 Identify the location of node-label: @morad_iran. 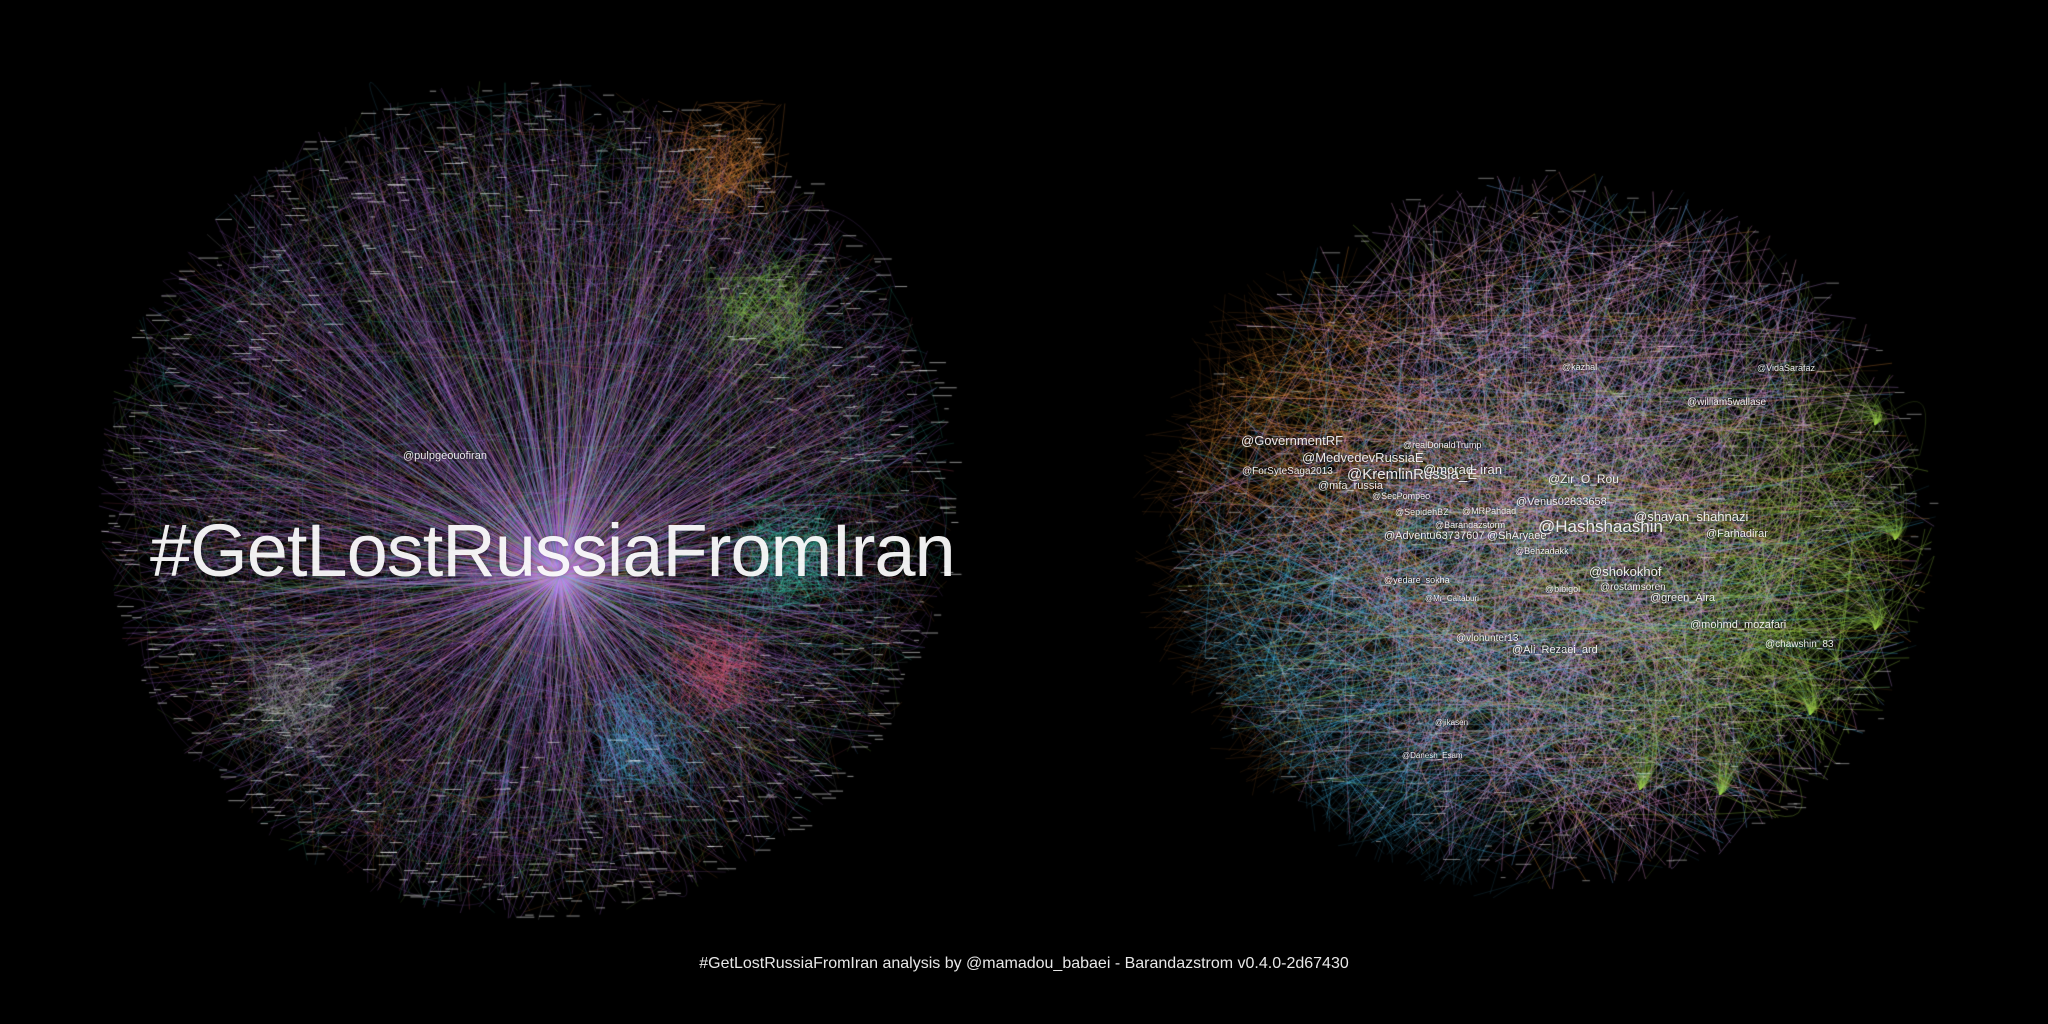
(1462, 469).